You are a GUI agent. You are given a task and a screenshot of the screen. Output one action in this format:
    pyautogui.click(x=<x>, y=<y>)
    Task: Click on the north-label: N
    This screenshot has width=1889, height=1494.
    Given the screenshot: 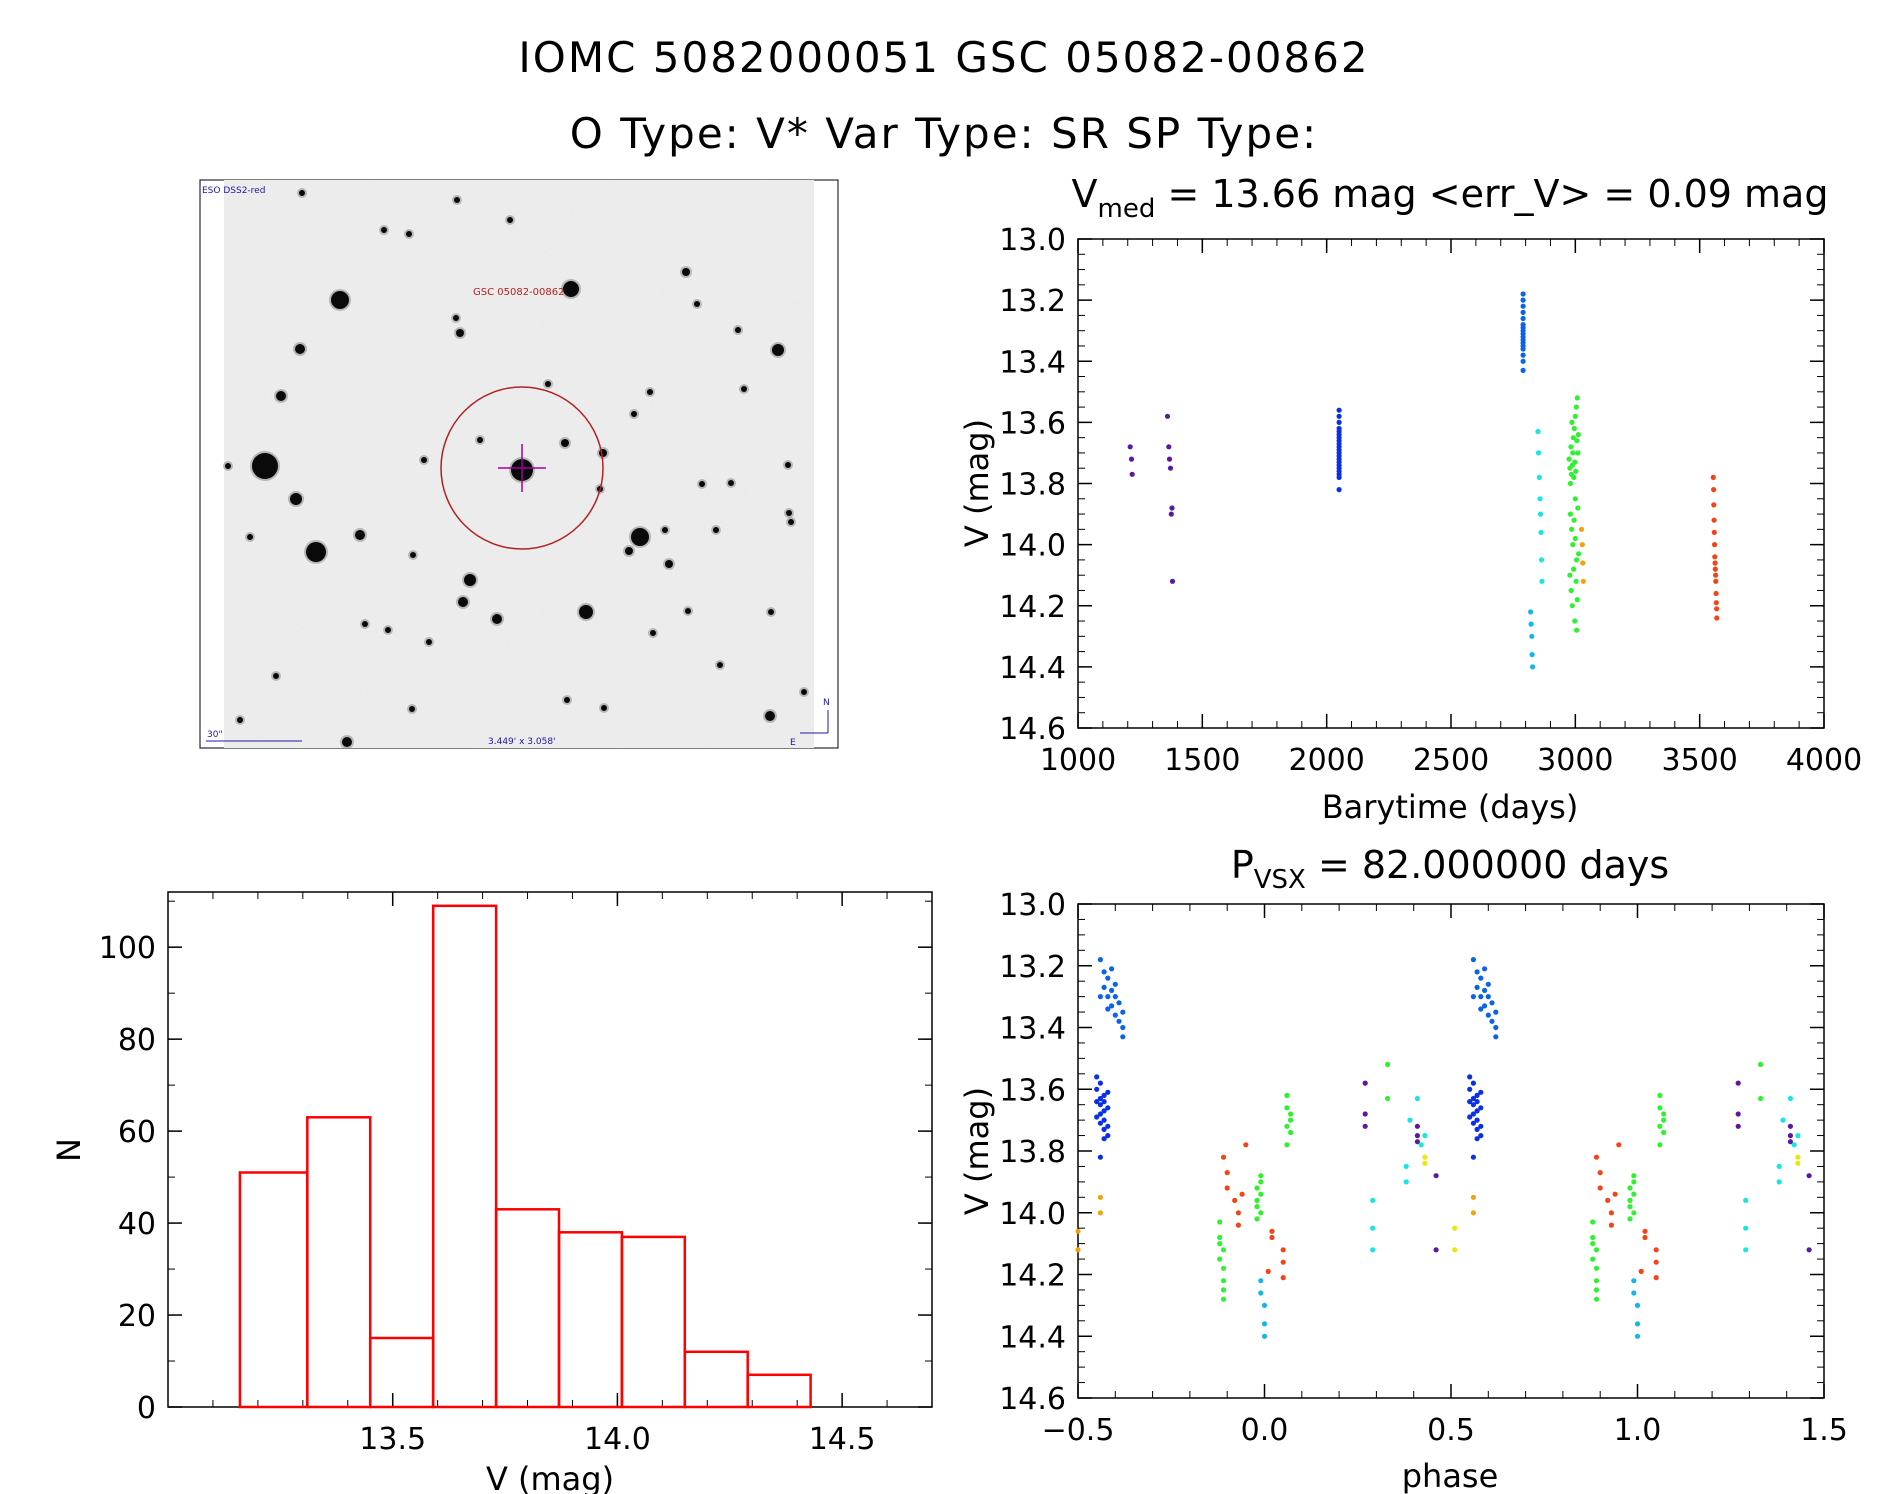 What is the action you would take?
    pyautogui.click(x=826, y=703)
    